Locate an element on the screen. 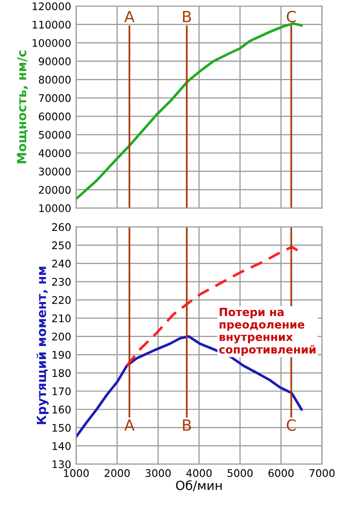 The width and height of the screenshot is (340, 510). y-tick-label: 100000 is located at coordinates (51, 43).